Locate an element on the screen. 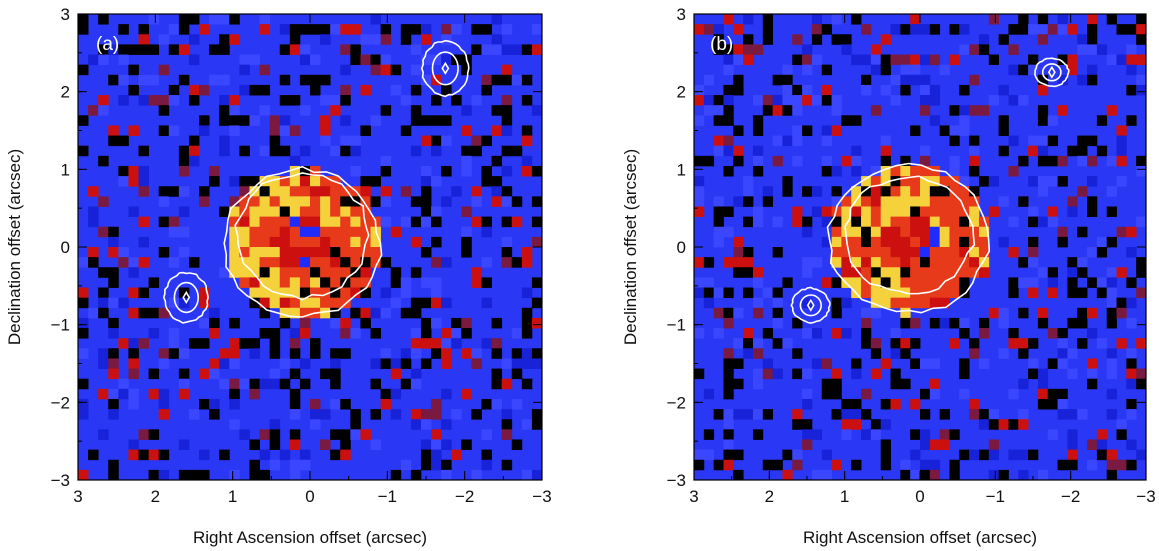  x-tick-label: 2 is located at coordinates (155, 496).